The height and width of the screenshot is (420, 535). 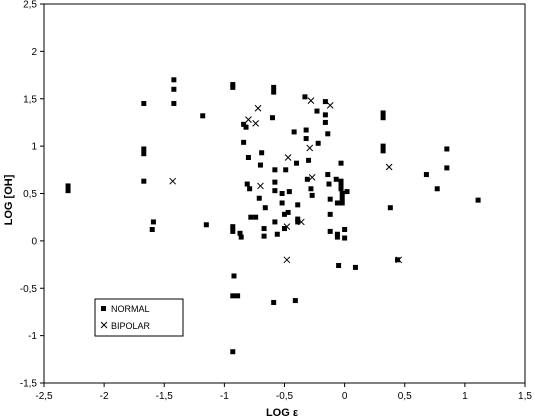 I want to click on x-tick-label: 1,5, so click(x=525, y=396).